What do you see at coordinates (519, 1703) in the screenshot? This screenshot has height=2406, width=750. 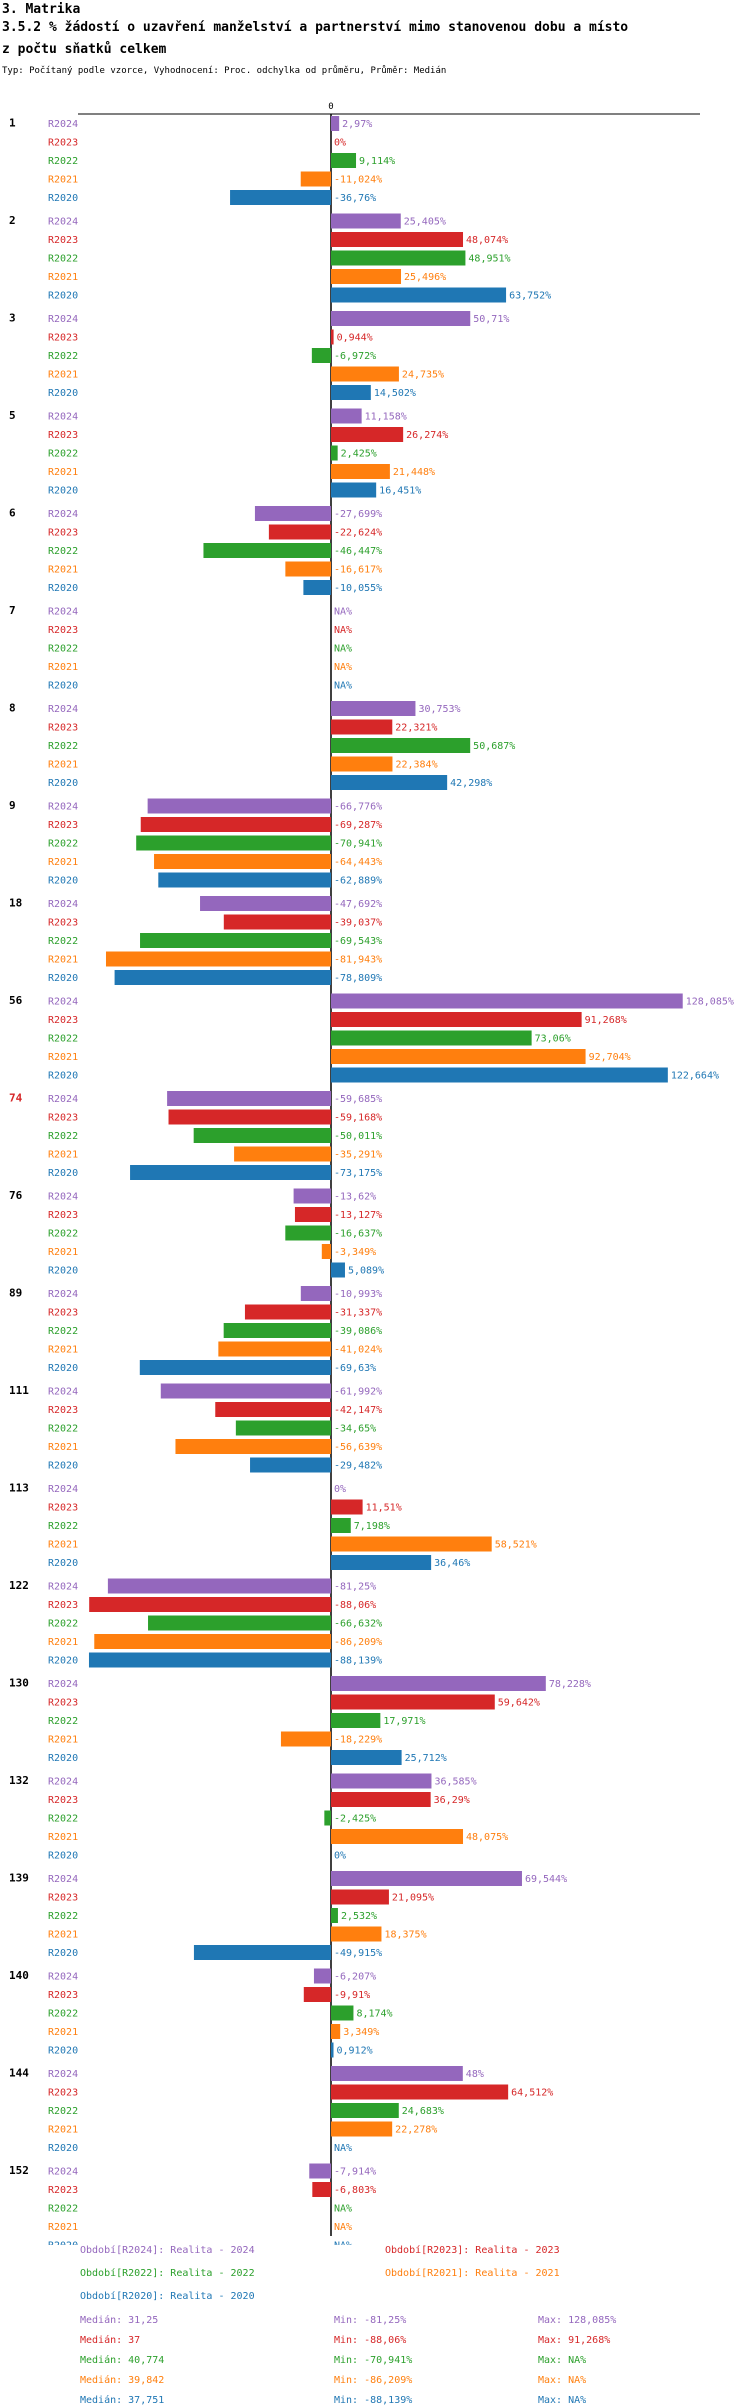 I see `value-label: 59,642%` at bounding box center [519, 1703].